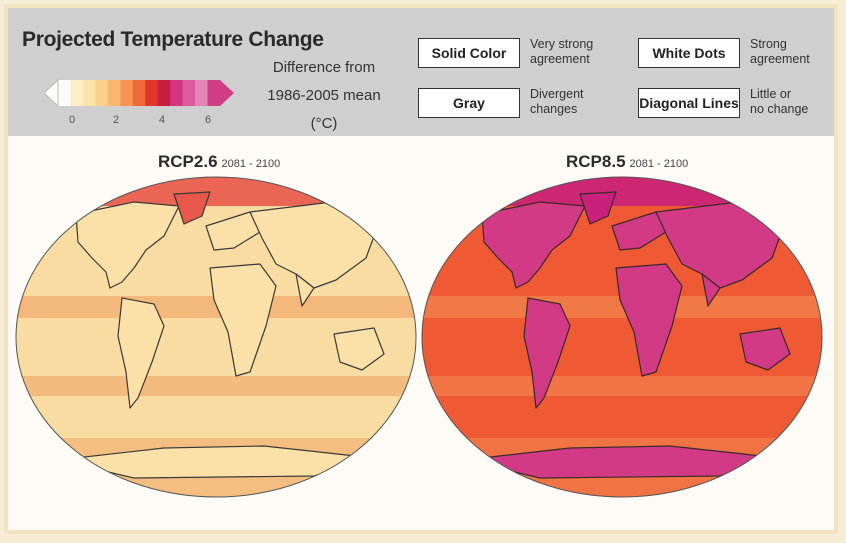 This screenshot has height=543, width=846. I want to click on legend-box-gray: Gray, so click(469, 103).